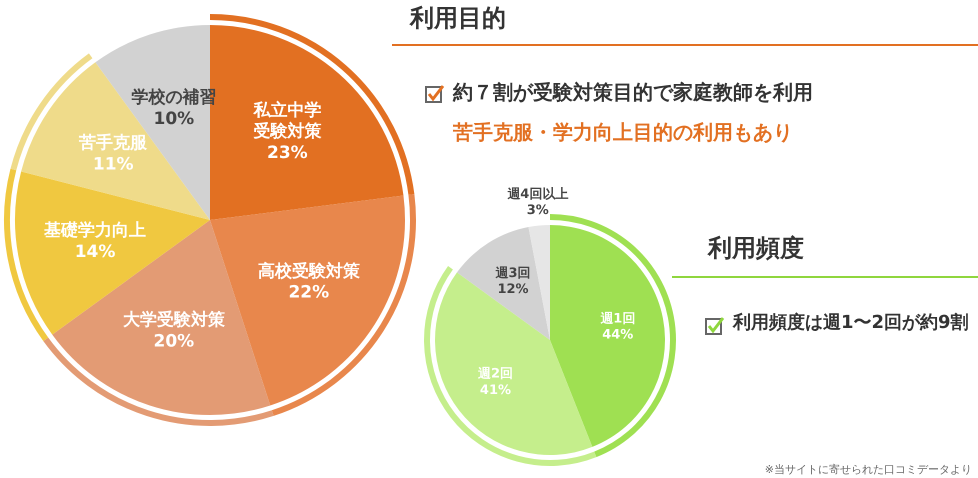 This screenshot has width=978, height=478. What do you see at coordinates (458, 18) in the screenshot?
I see `text: 利用目的` at bounding box center [458, 18].